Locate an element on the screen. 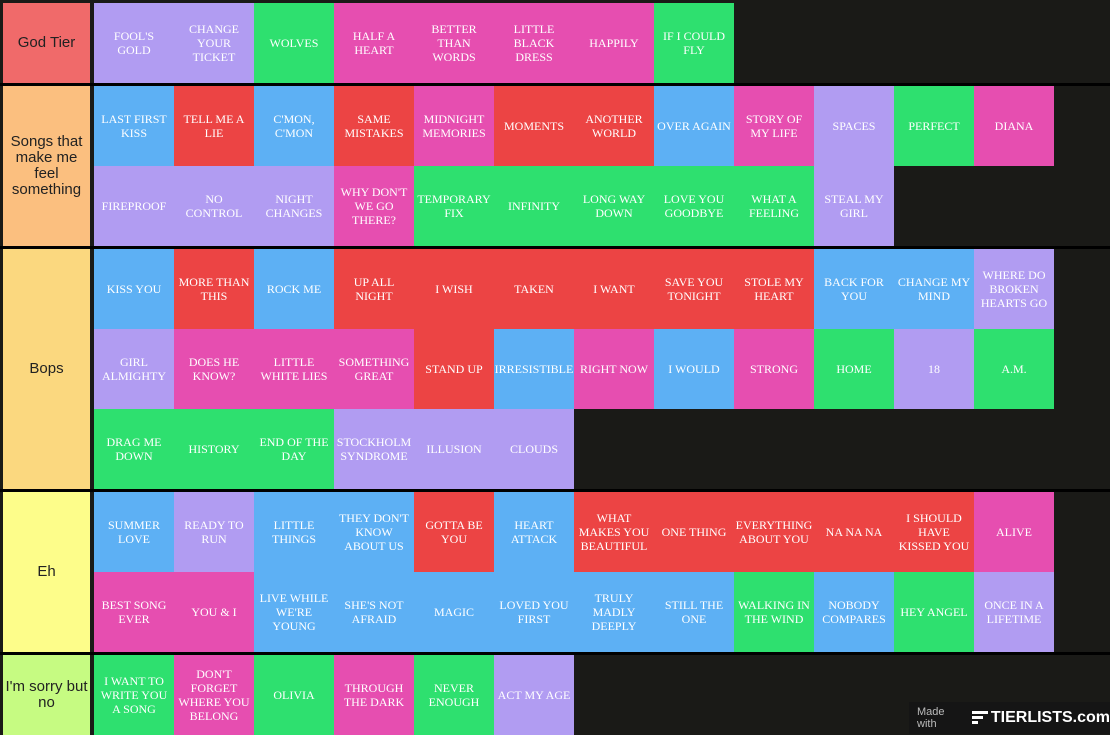  song-tile: SUMMER LOVE is located at coordinates (134, 532).